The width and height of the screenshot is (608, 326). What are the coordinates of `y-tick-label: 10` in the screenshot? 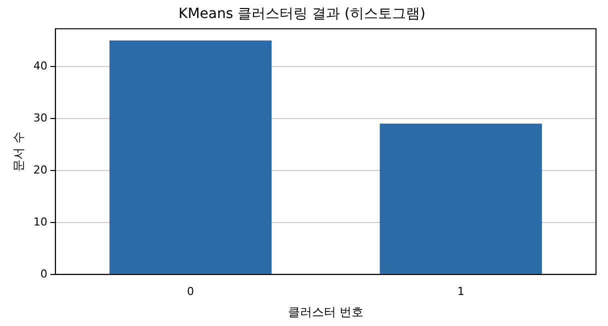 It's located at (40, 221).